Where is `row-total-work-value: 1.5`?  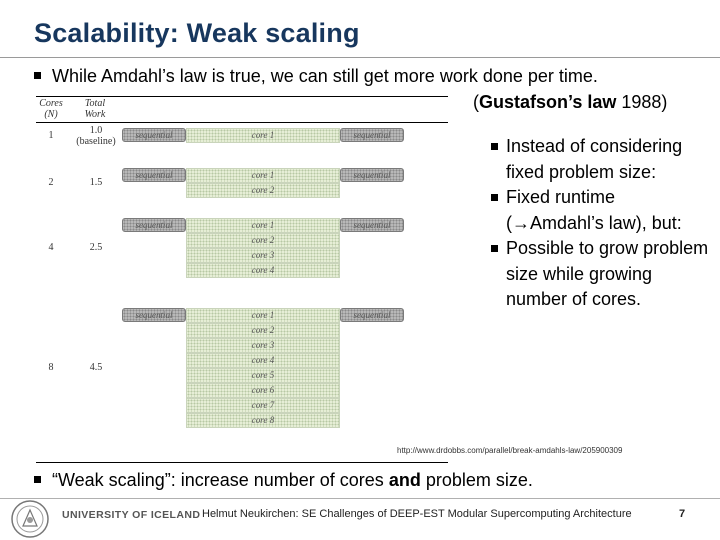
row-total-work-value: 1.5 is located at coordinates (96, 182).